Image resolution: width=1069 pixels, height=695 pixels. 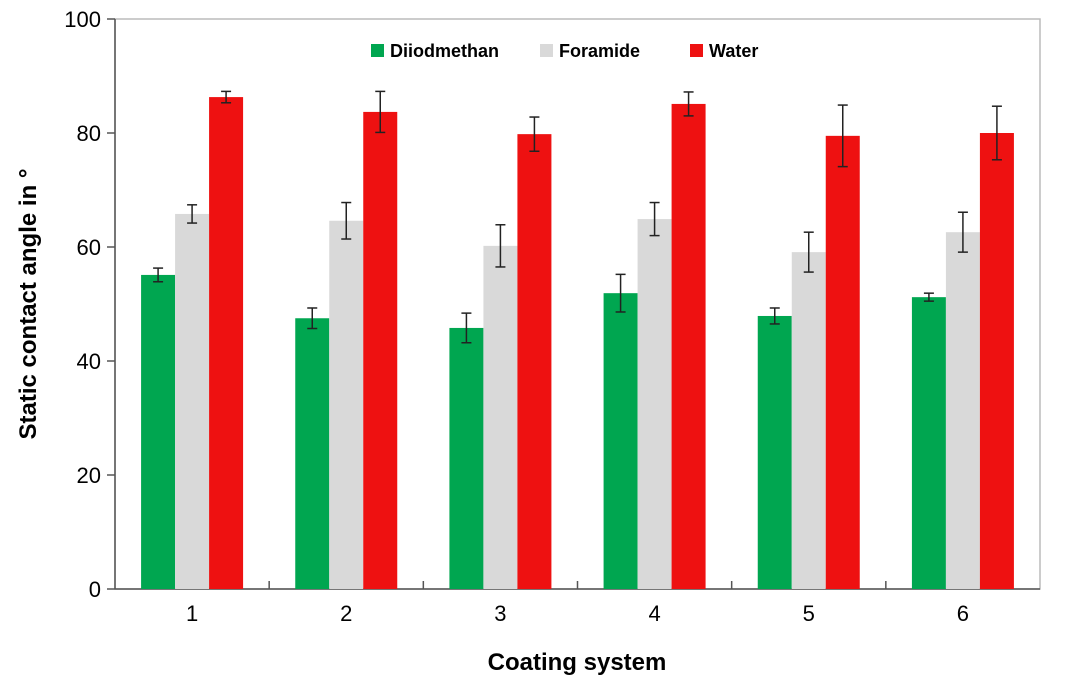 I want to click on legend-swatch-diiodmethan, so click(x=377, y=50).